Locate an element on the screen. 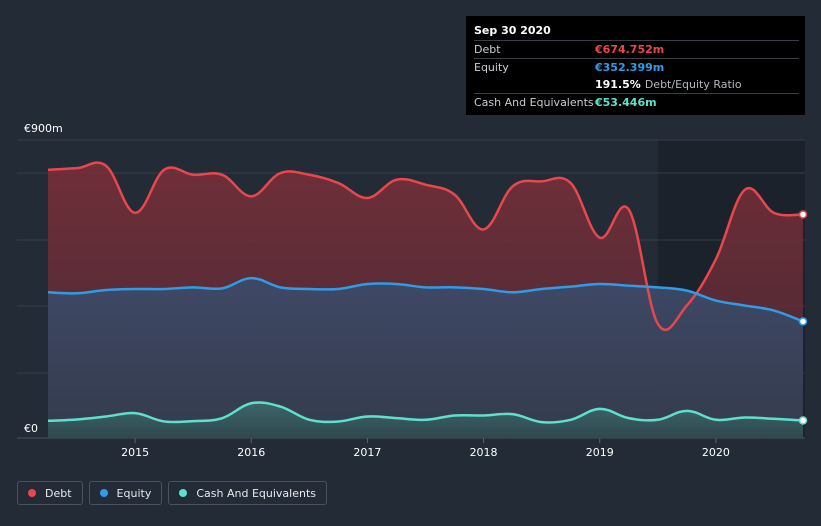  x-tick-label: 2015 is located at coordinates (135, 452).